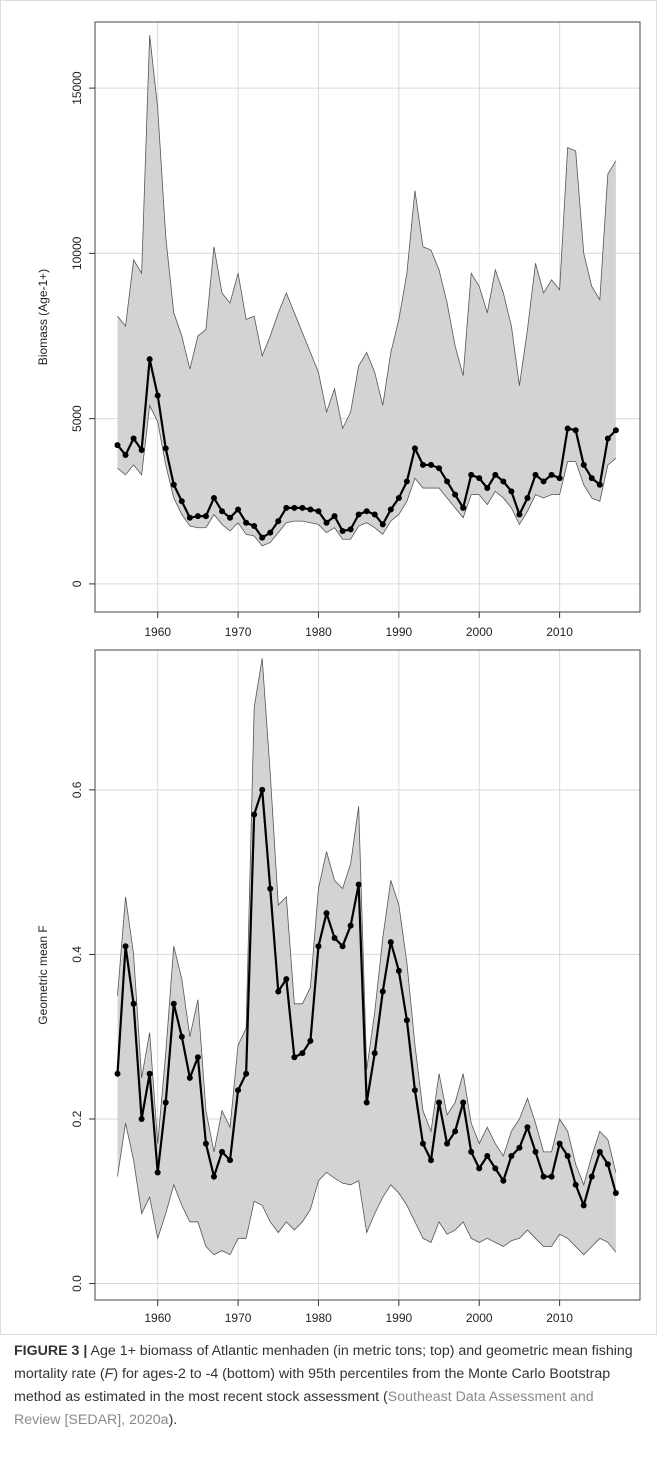 The width and height of the screenshot is (657, 1465). Describe the element at coordinates (559, 632) in the screenshot. I see `x-tick-label: 2010` at that location.